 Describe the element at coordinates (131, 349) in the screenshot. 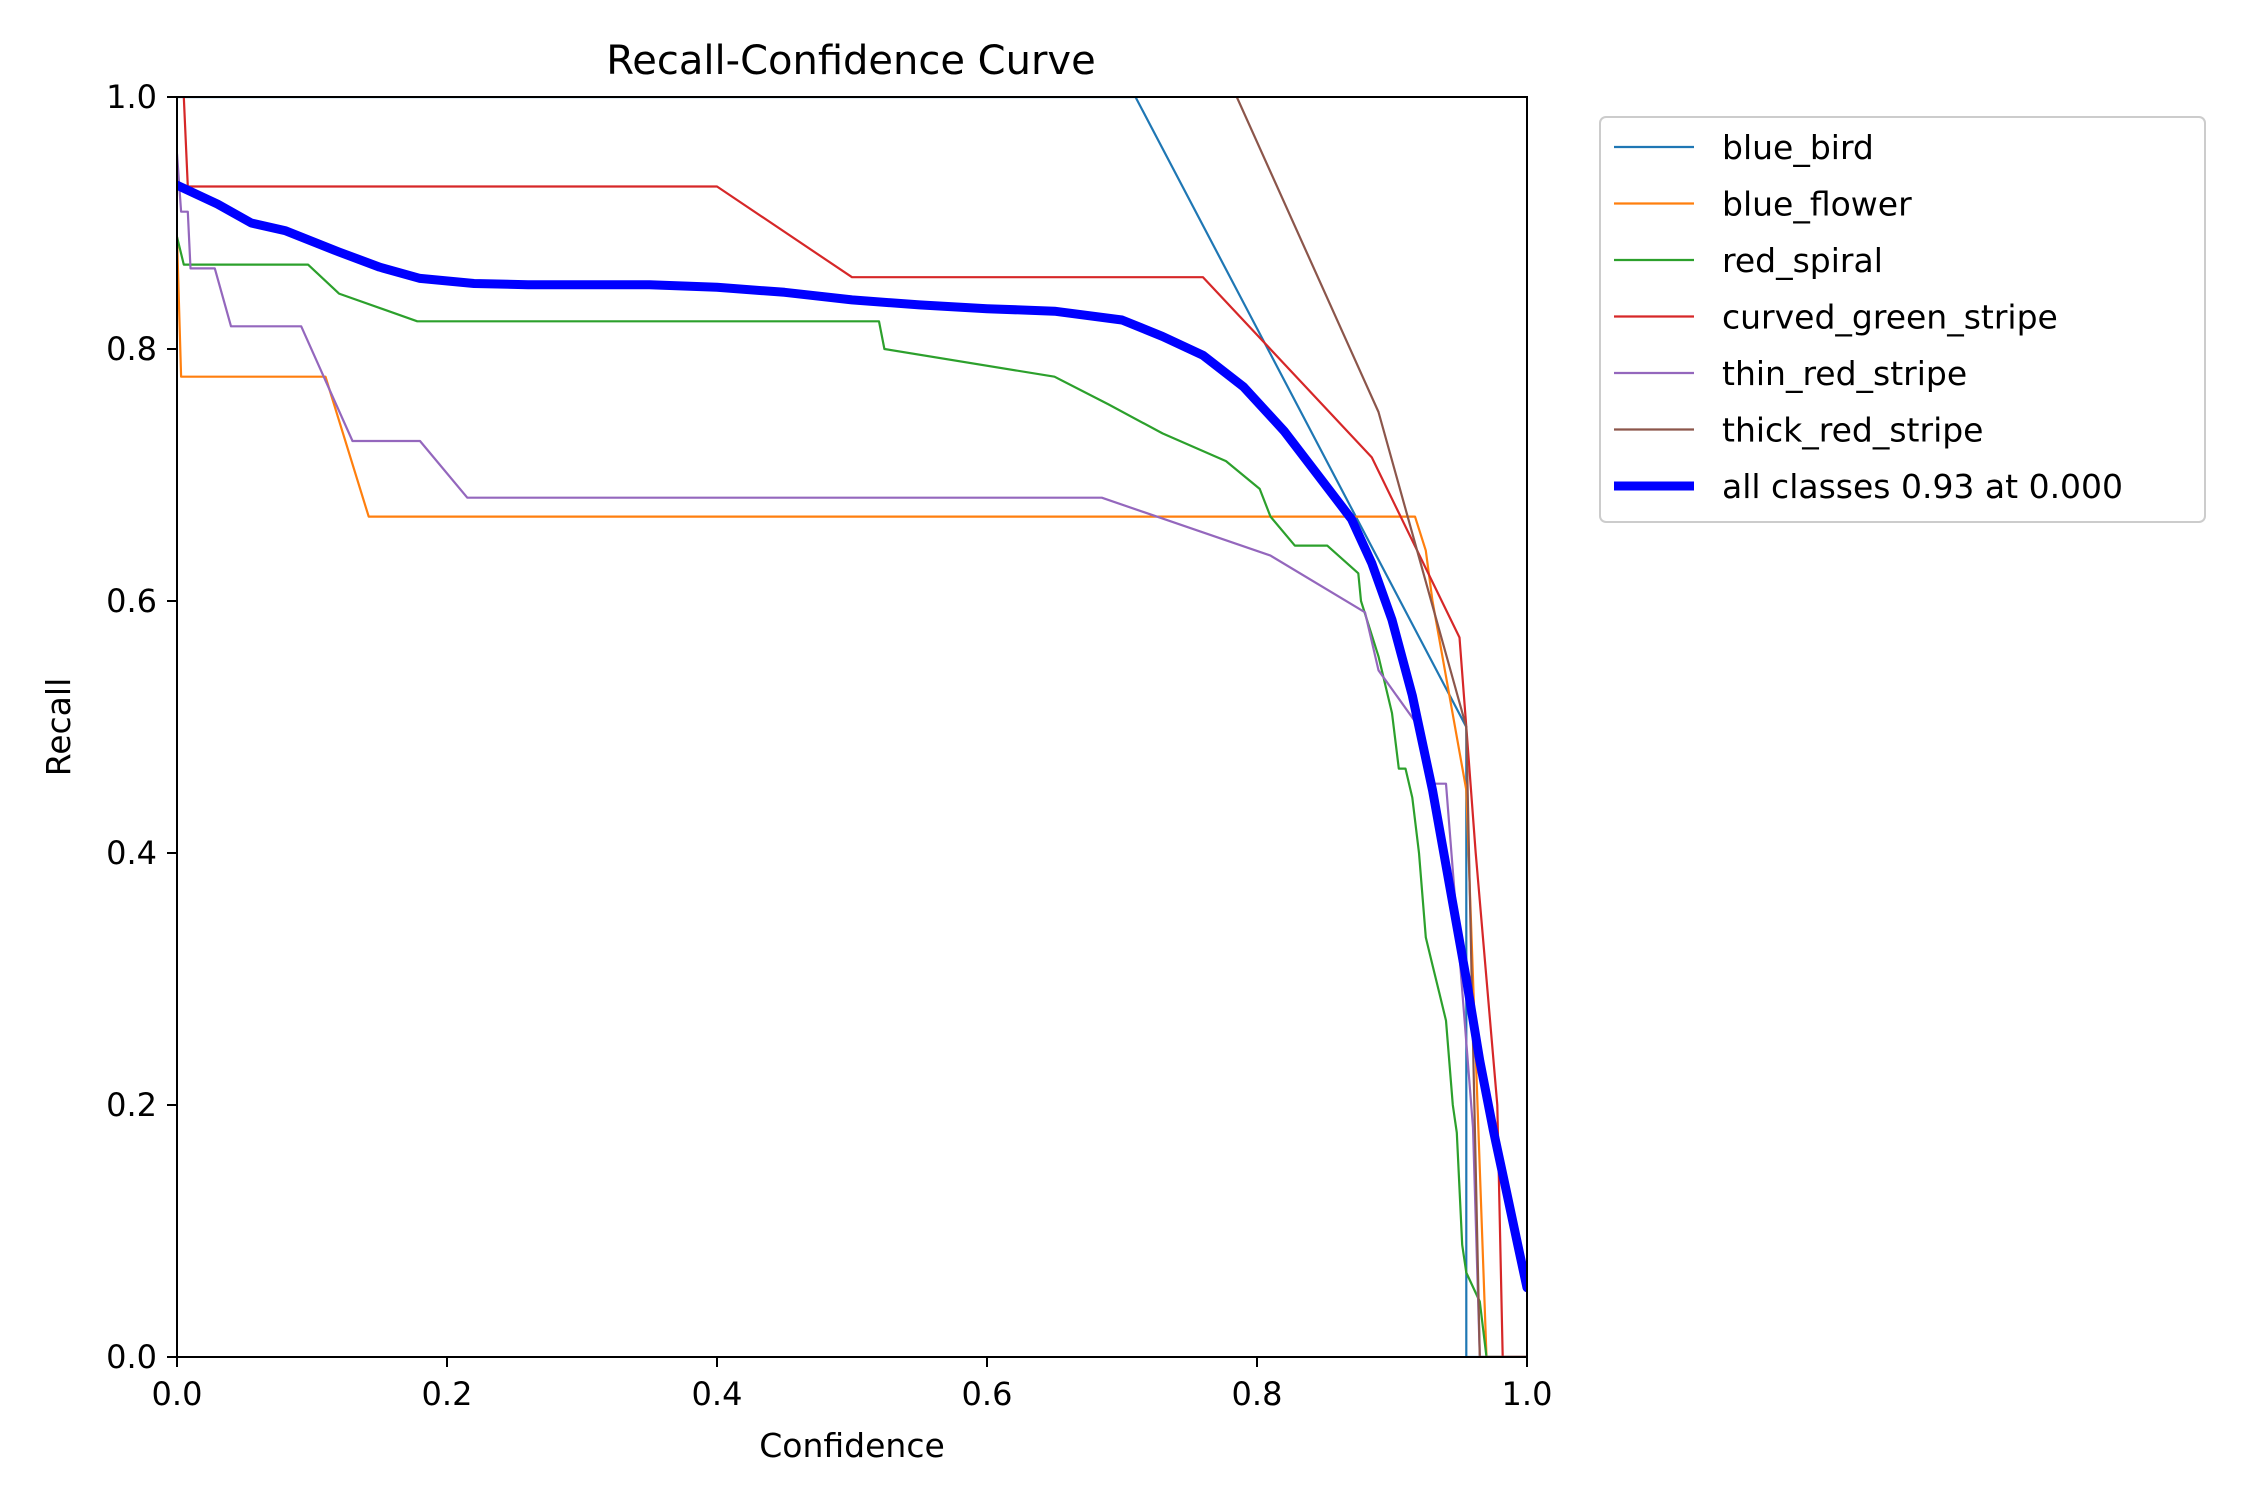

I see `y-tick-label: 0.8` at that location.